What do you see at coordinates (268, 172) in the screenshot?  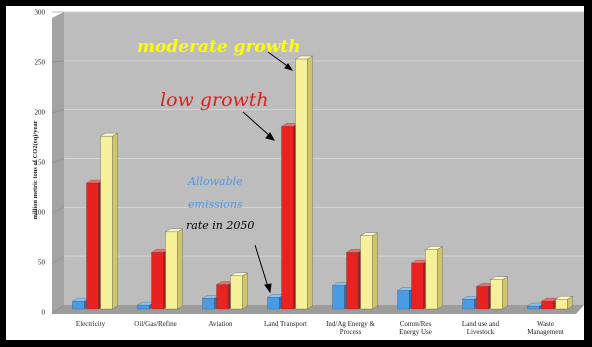 I see `annotation-arrows` at bounding box center [268, 172].